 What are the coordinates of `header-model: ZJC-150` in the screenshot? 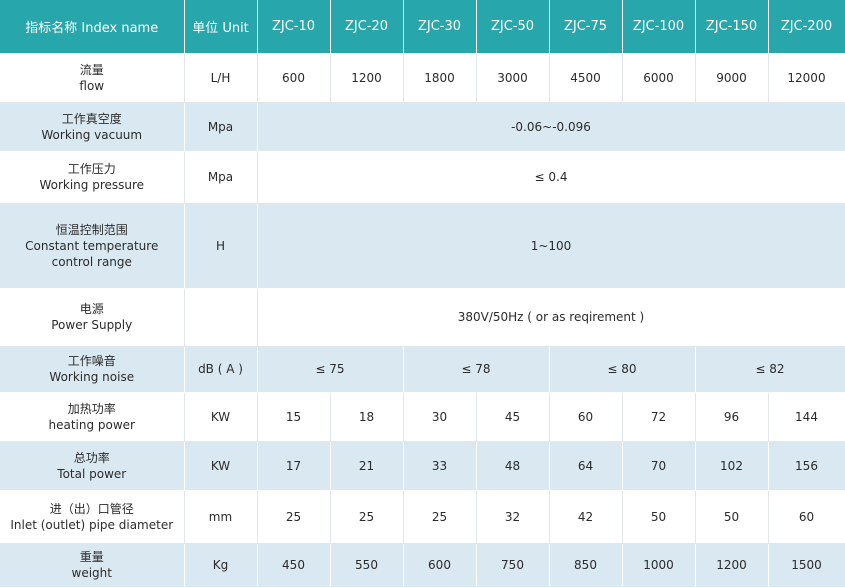 It's located at (732, 27).